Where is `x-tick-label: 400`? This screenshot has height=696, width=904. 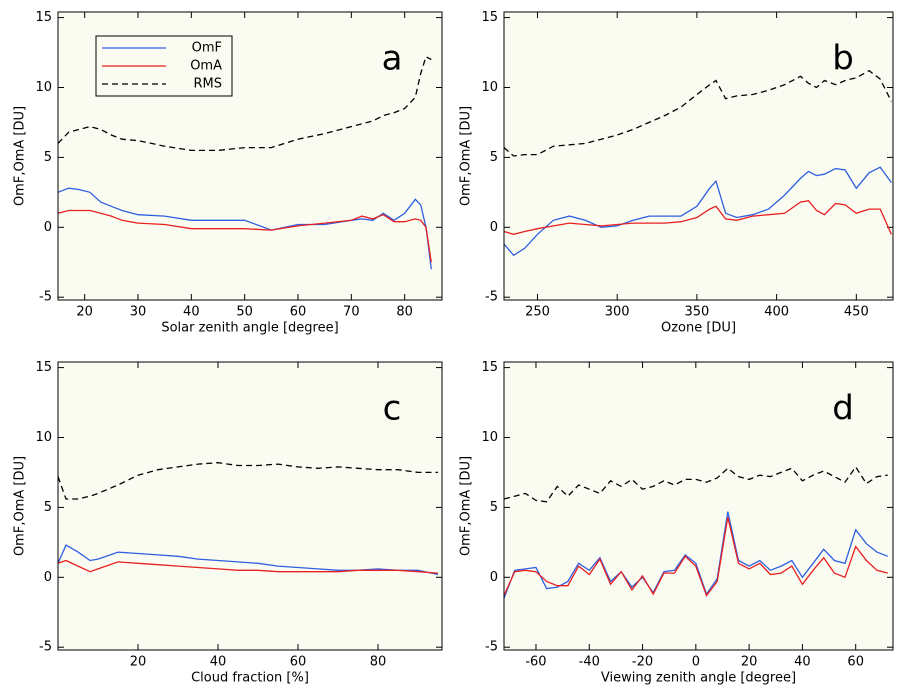 x-tick-label: 400 is located at coordinates (776, 312).